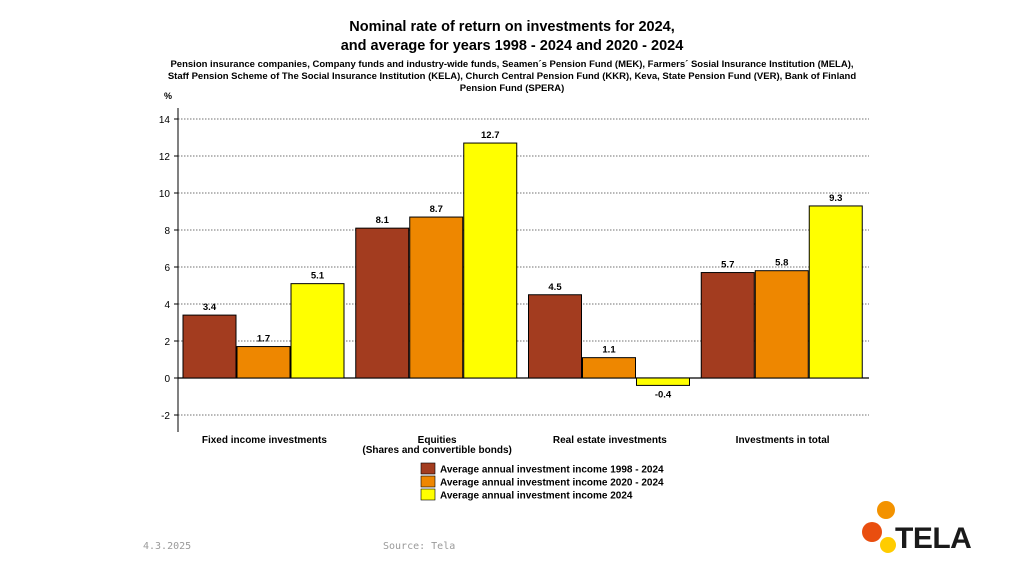 This screenshot has height=576, width=1024. Describe the element at coordinates (933, 538) in the screenshot. I see `tela-logo-text: TELA` at that location.